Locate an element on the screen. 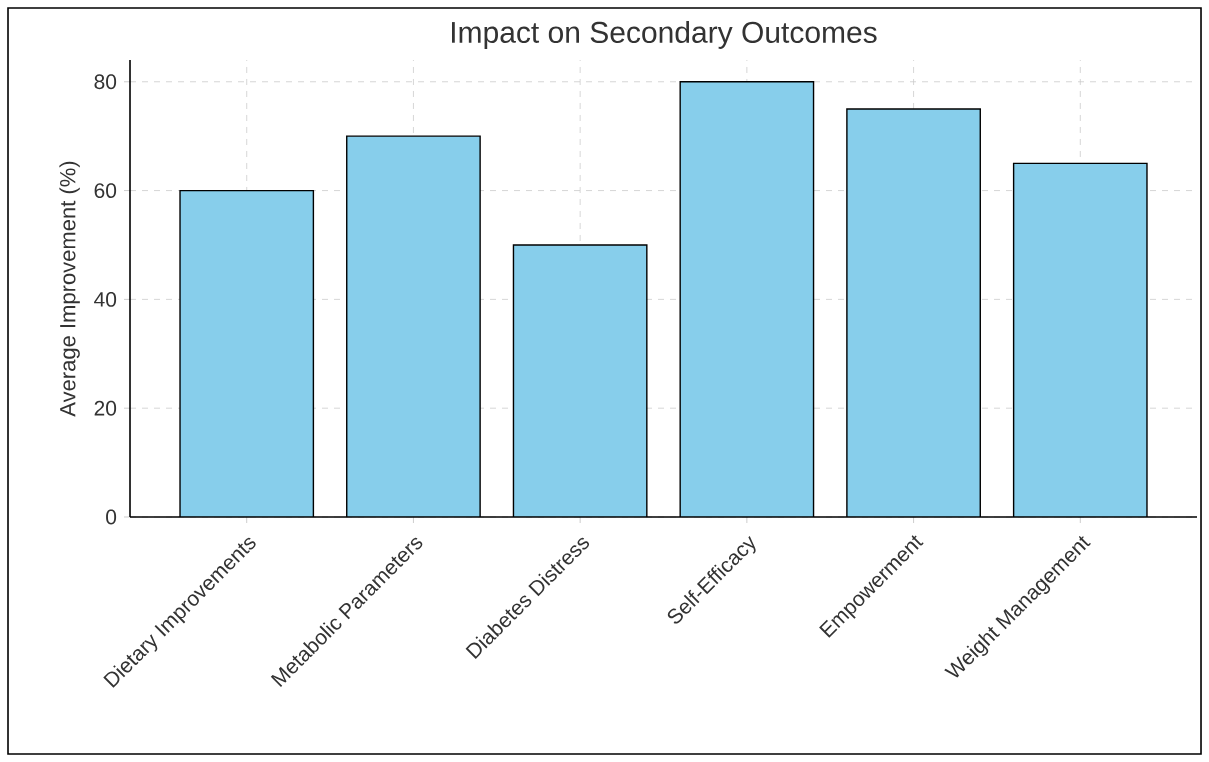  y-tick-label: 80 is located at coordinates (105, 82).